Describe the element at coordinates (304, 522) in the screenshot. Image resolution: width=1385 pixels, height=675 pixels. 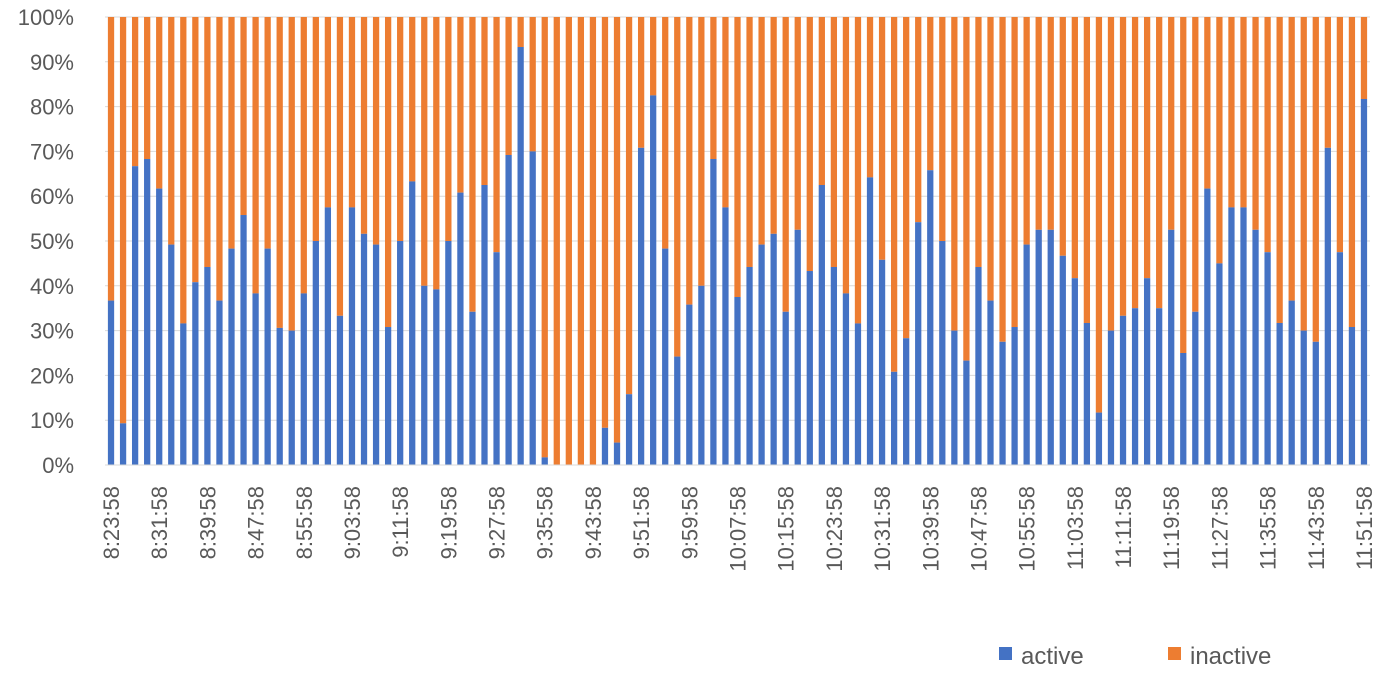
I see `x-tick-label: 8:55:58` at that location.